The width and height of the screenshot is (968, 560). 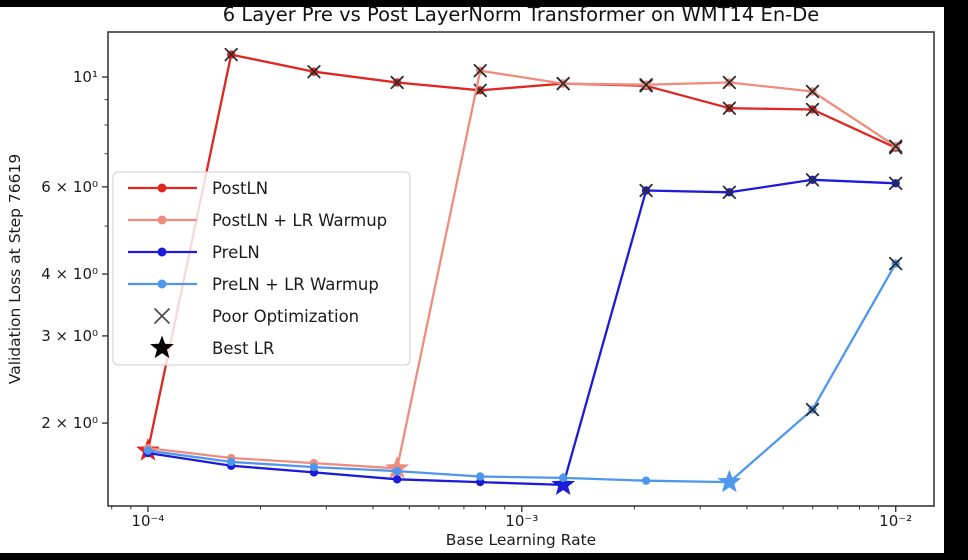 I want to click on y-axis-label: Validation Loss at Step 76619, so click(x=15, y=269).